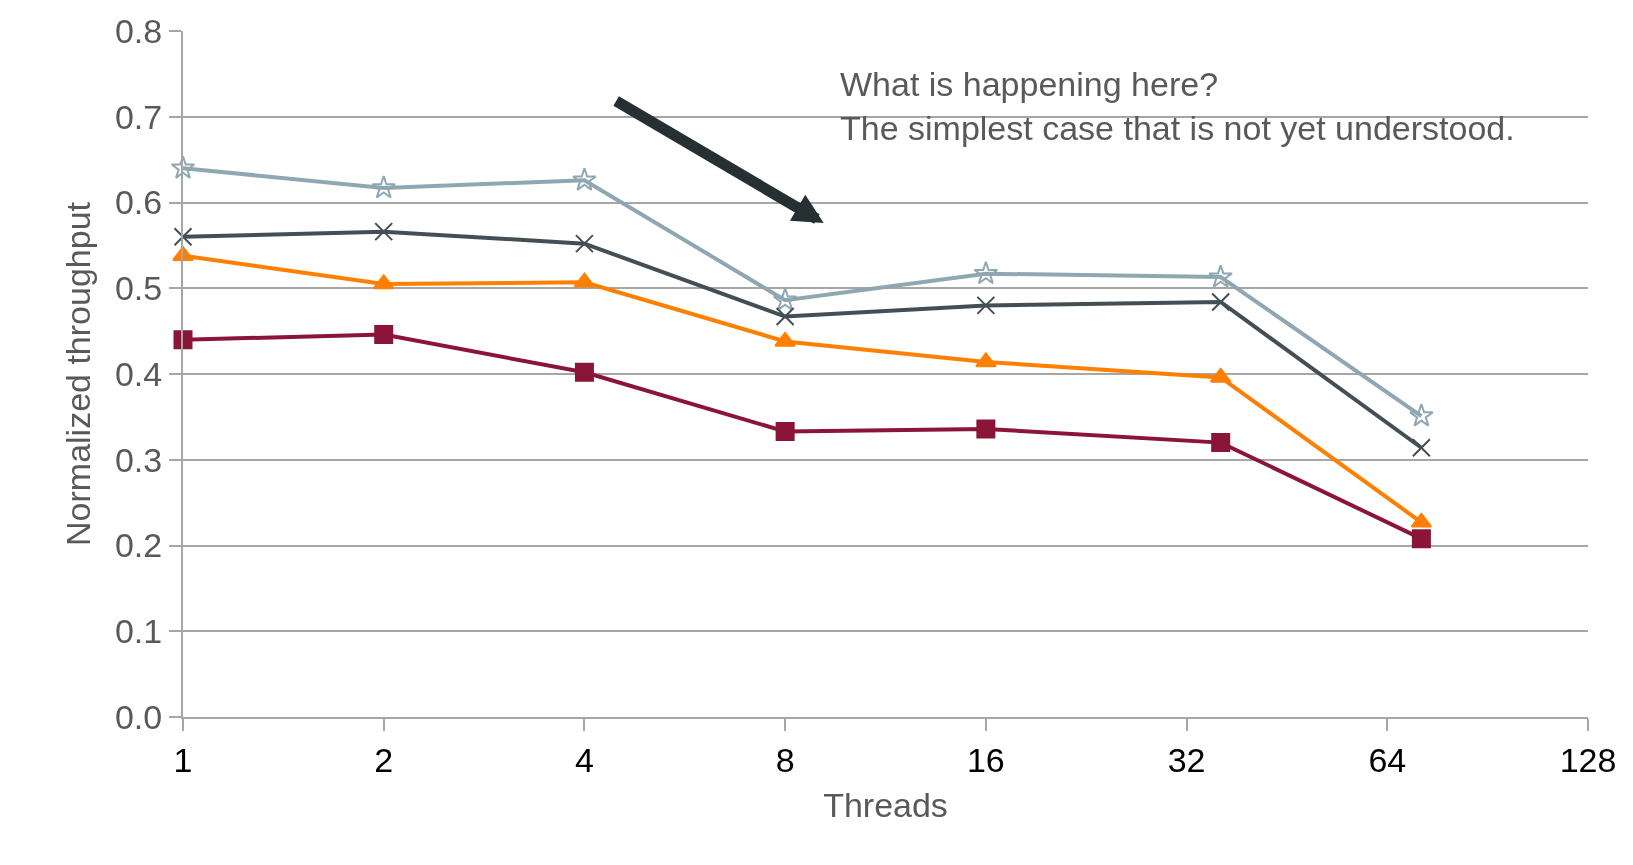 The image size is (1633, 865). What do you see at coordinates (138, 373) in the screenshot?
I see `y-tick-label: 0.4` at bounding box center [138, 373].